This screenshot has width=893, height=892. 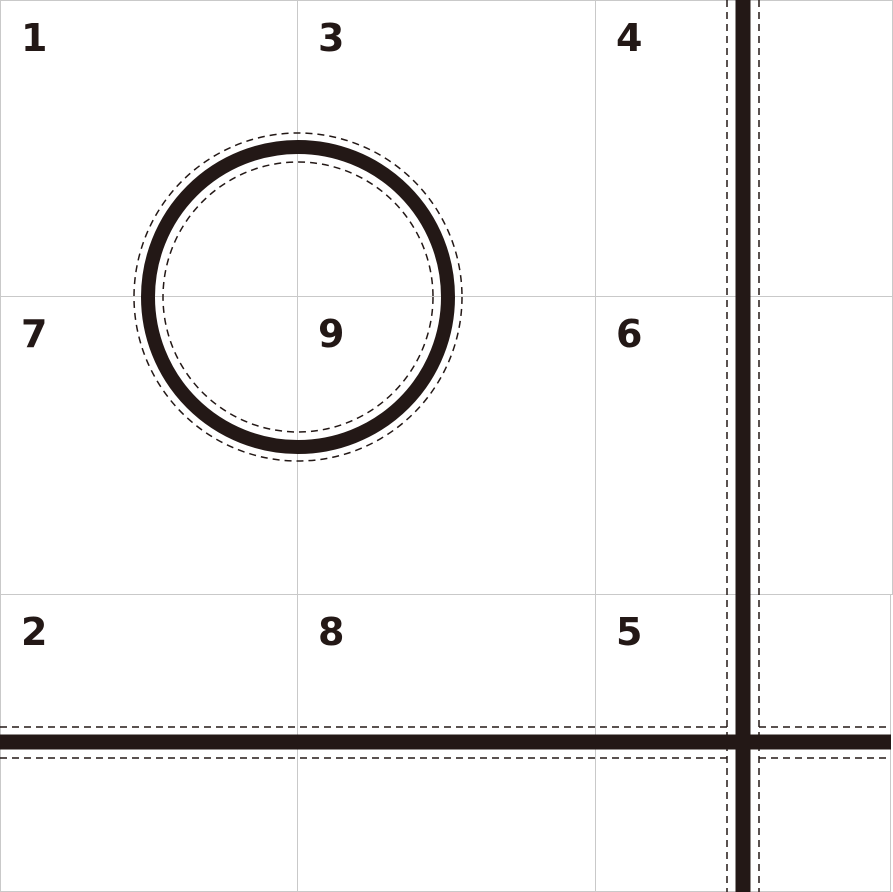 I want to click on tile-number: 2, so click(x=34, y=632).